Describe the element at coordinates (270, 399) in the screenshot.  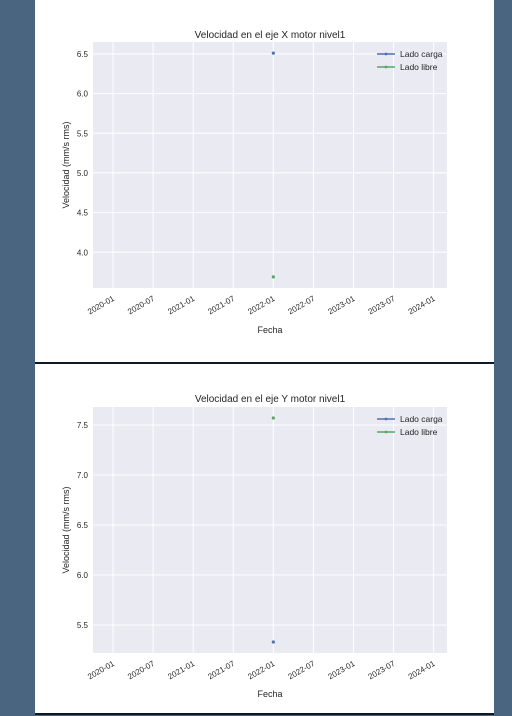
I see `chart-title: Velocidad en el eje Y motor nivel1` at that location.